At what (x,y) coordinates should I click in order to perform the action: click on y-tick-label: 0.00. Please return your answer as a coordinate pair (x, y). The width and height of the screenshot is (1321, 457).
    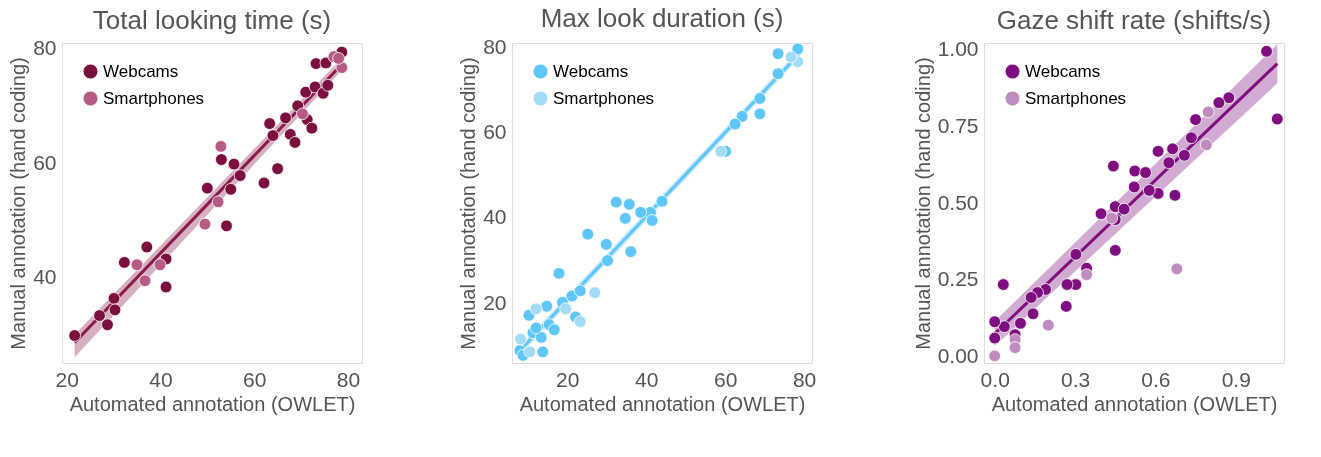
    Looking at the image, I should click on (958, 356).